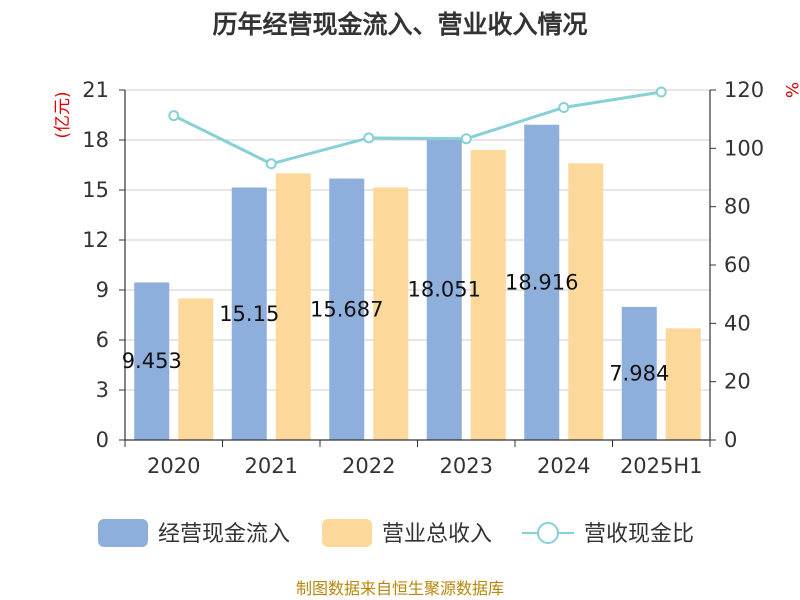 Image resolution: width=800 pixels, height=600 pixels. I want to click on ratio-line-path, so click(417, 128).